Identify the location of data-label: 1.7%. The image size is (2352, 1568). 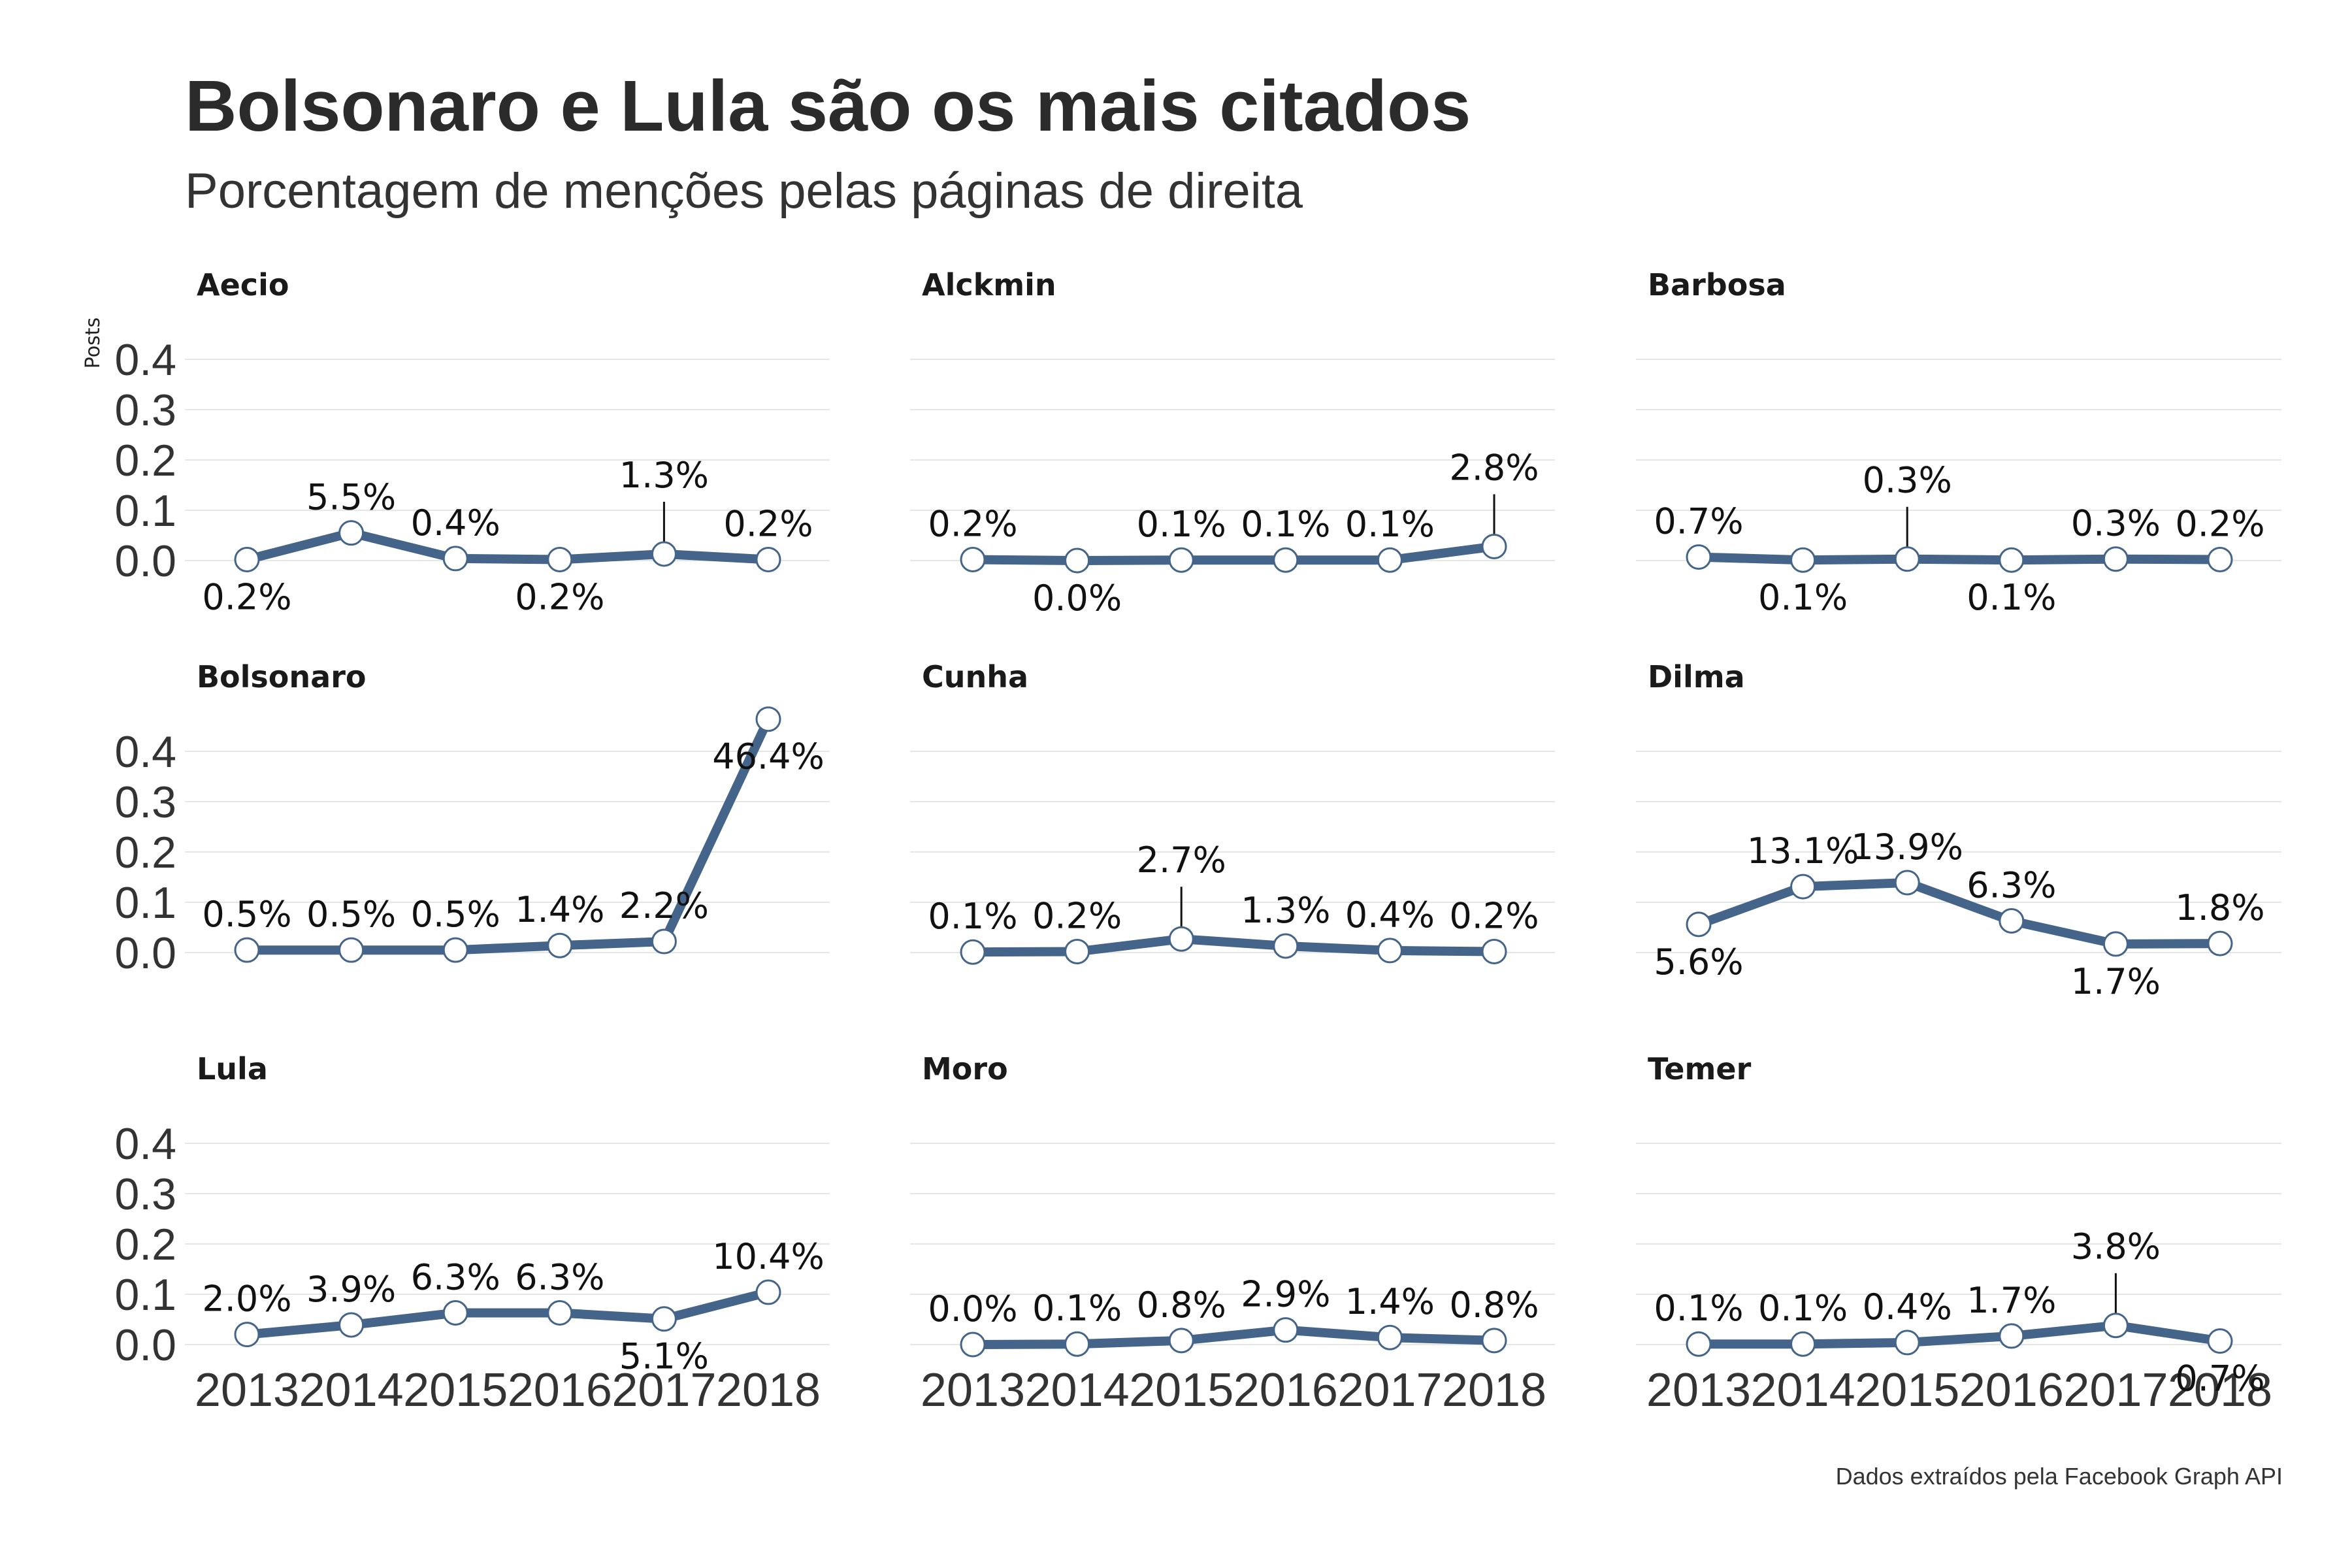
(2116, 981).